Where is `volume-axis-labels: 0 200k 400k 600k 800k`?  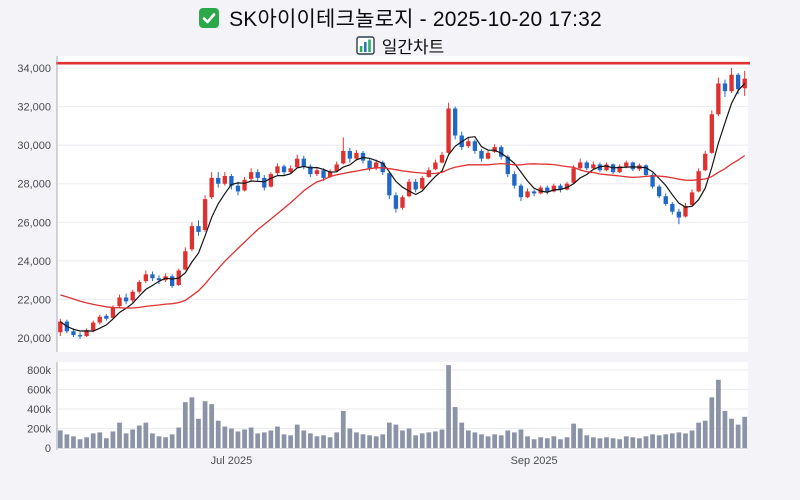 volume-axis-labels: 0 200k 400k 600k 800k is located at coordinates (39, 410).